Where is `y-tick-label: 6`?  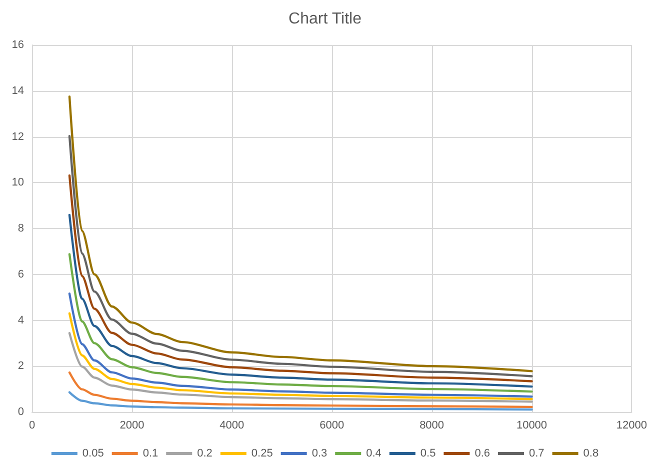 y-tick-label: 6 is located at coordinates (21, 274).